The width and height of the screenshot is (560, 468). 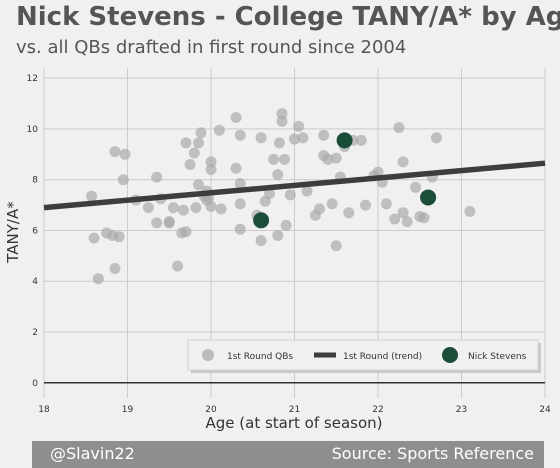 I want to click on x-tick-label: 24, so click(x=545, y=410).